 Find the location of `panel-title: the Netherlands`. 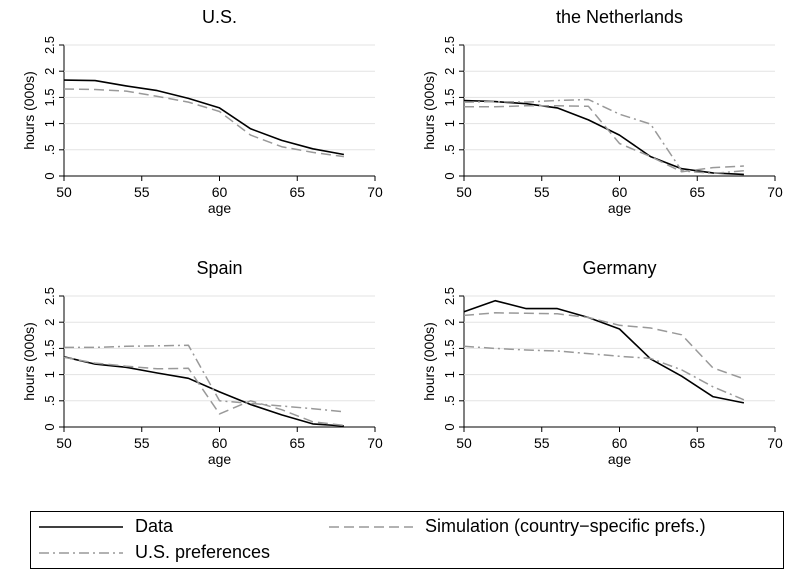

panel-title: the Netherlands is located at coordinates (619, 17).